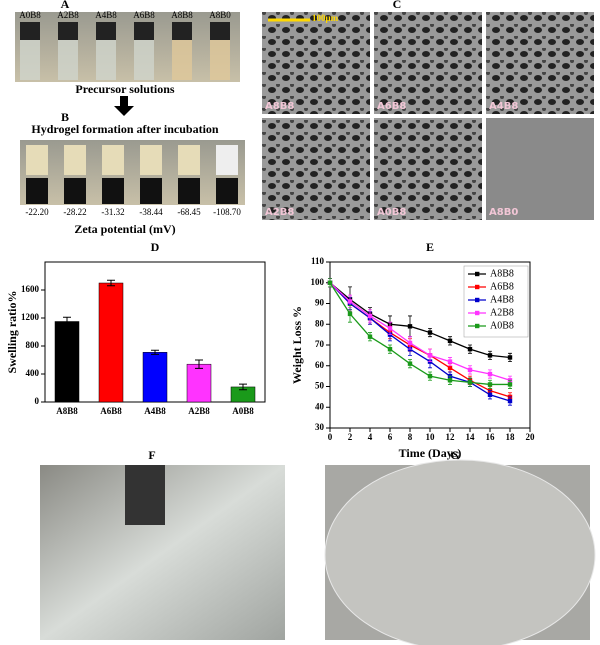 Image resolution: width=600 pixels, height=645 pixels. What do you see at coordinates (431, 437) in the screenshot?
I see `x-tick-label: 10` at bounding box center [431, 437].